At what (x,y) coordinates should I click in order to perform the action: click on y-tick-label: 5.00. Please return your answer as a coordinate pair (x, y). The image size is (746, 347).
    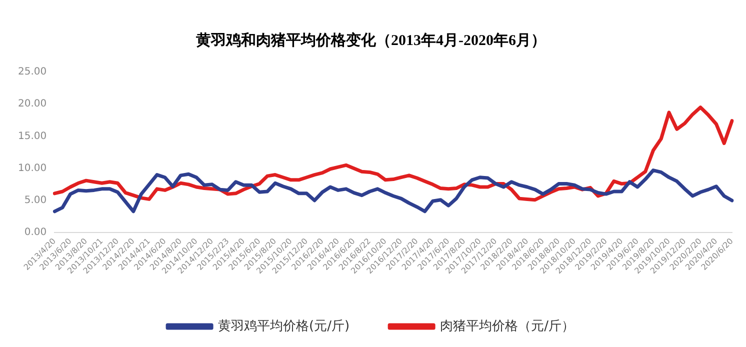
    Looking at the image, I should click on (35, 200).